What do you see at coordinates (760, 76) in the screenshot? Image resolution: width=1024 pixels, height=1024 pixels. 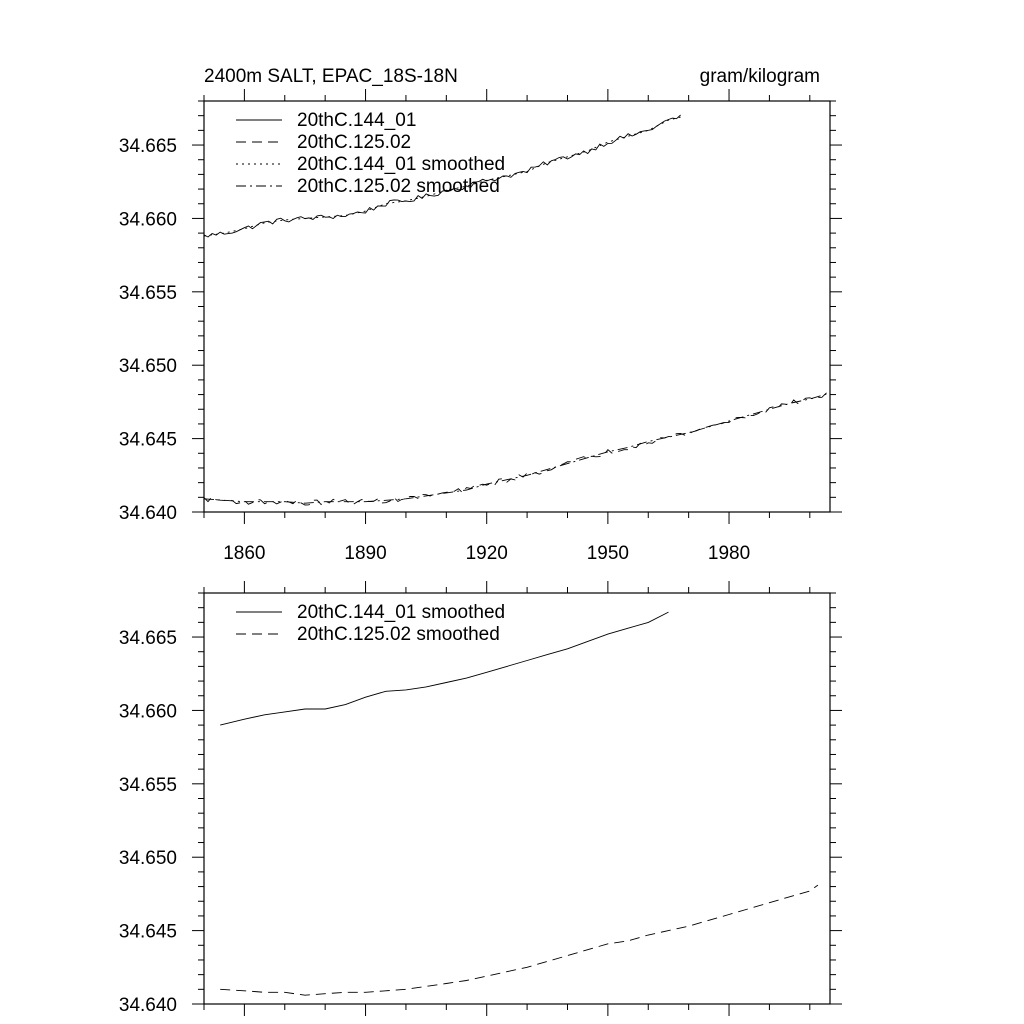 I see `units-label: gram/kilogram` at bounding box center [760, 76].